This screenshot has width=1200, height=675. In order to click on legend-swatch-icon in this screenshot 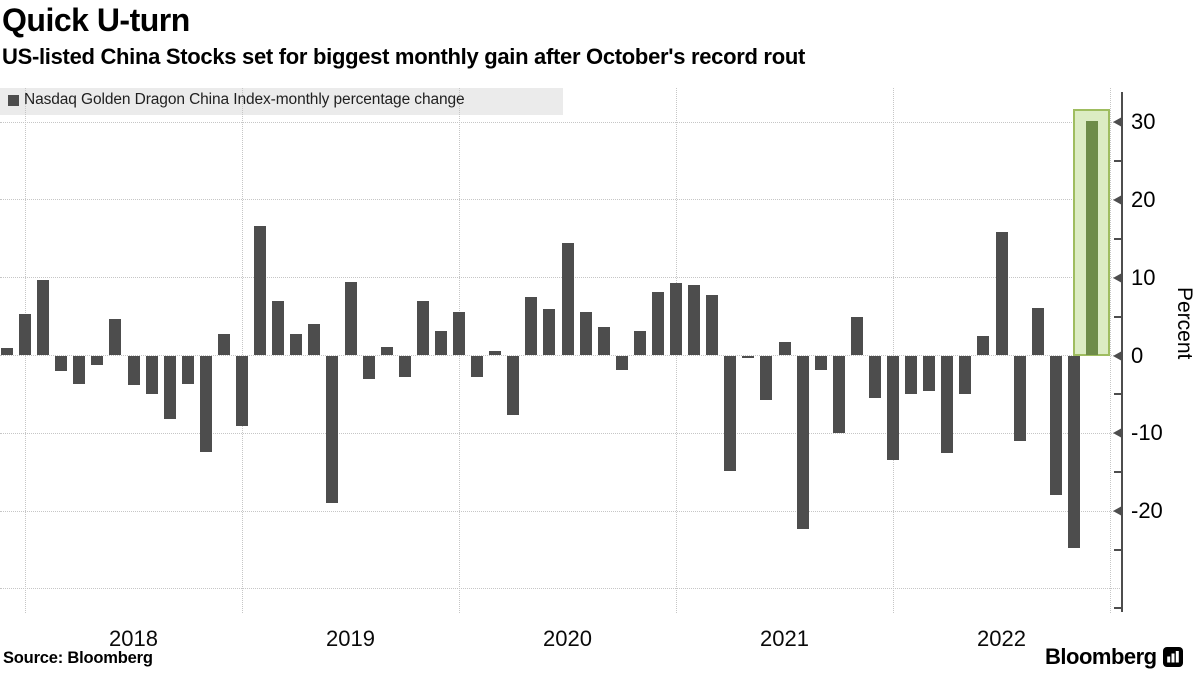, I will do `click(13, 100)`.